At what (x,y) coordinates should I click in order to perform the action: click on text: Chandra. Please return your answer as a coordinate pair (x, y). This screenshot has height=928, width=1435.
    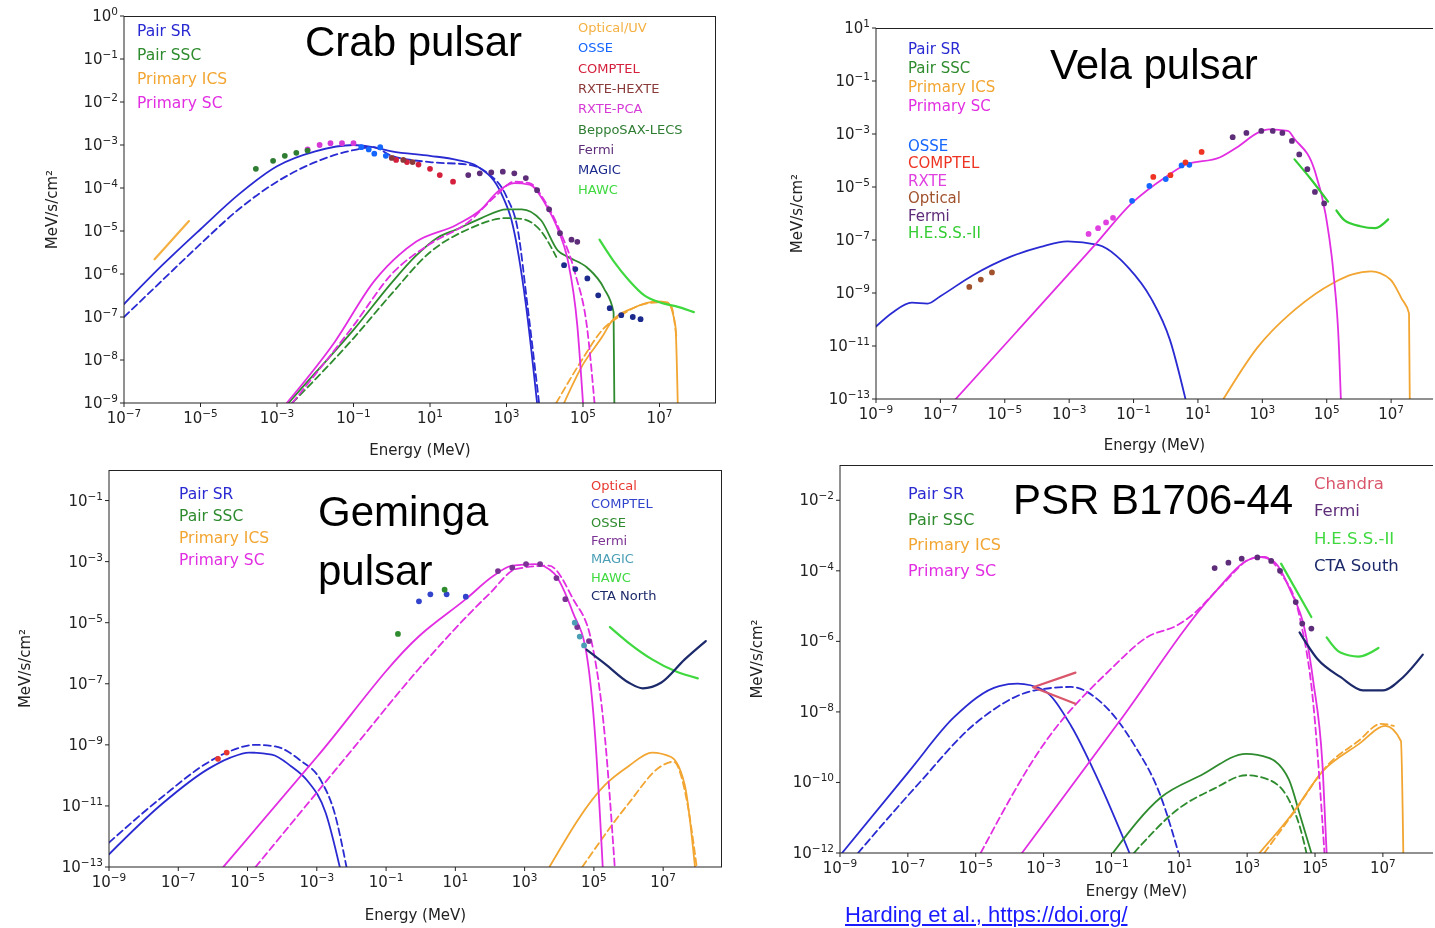
    Looking at the image, I should click on (1349, 484).